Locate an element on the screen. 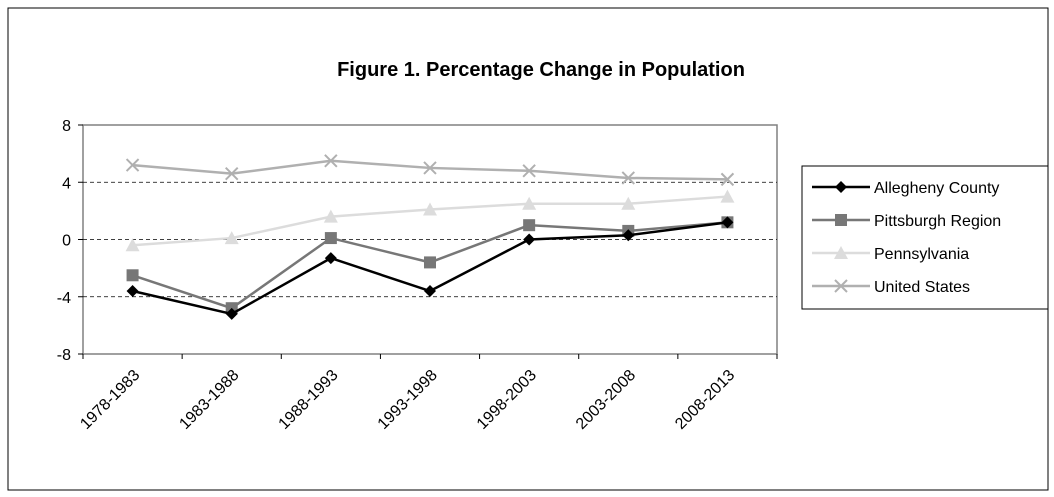 The image size is (1054, 497). y-tick-label: 0 is located at coordinates (66, 241).